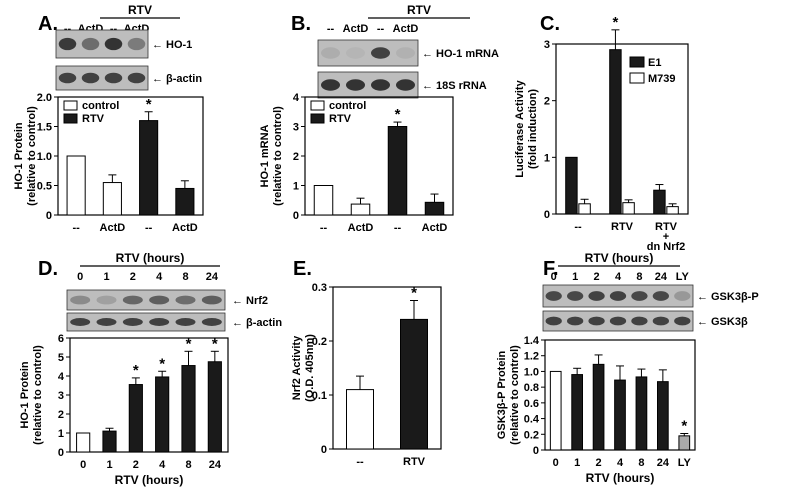  Describe the element at coordinates (128, 47) in the screenshot. I see `blot-a: RTV-- ActD -- ActD← HO-1← β-actin` at that location.